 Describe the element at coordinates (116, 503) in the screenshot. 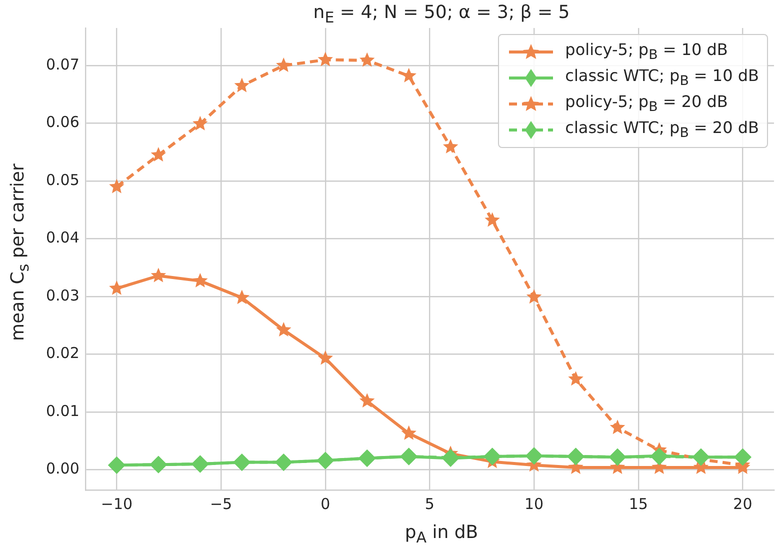

I see `x-tick-label: −10` at that location.